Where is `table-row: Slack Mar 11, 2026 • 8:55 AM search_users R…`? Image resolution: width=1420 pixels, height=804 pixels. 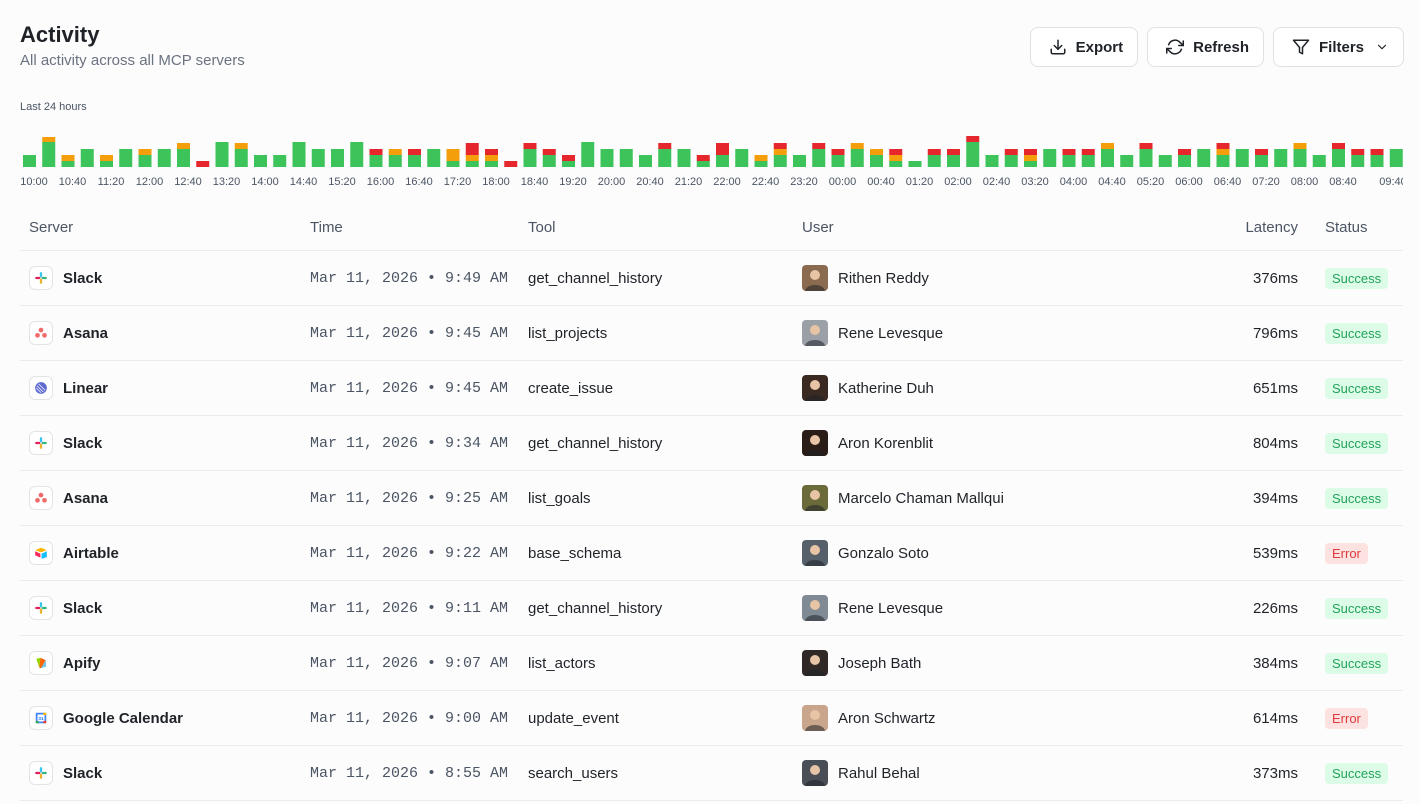
table-row: Slack Mar 11, 2026 • 8:55 AM search_users R… is located at coordinates (711, 773).